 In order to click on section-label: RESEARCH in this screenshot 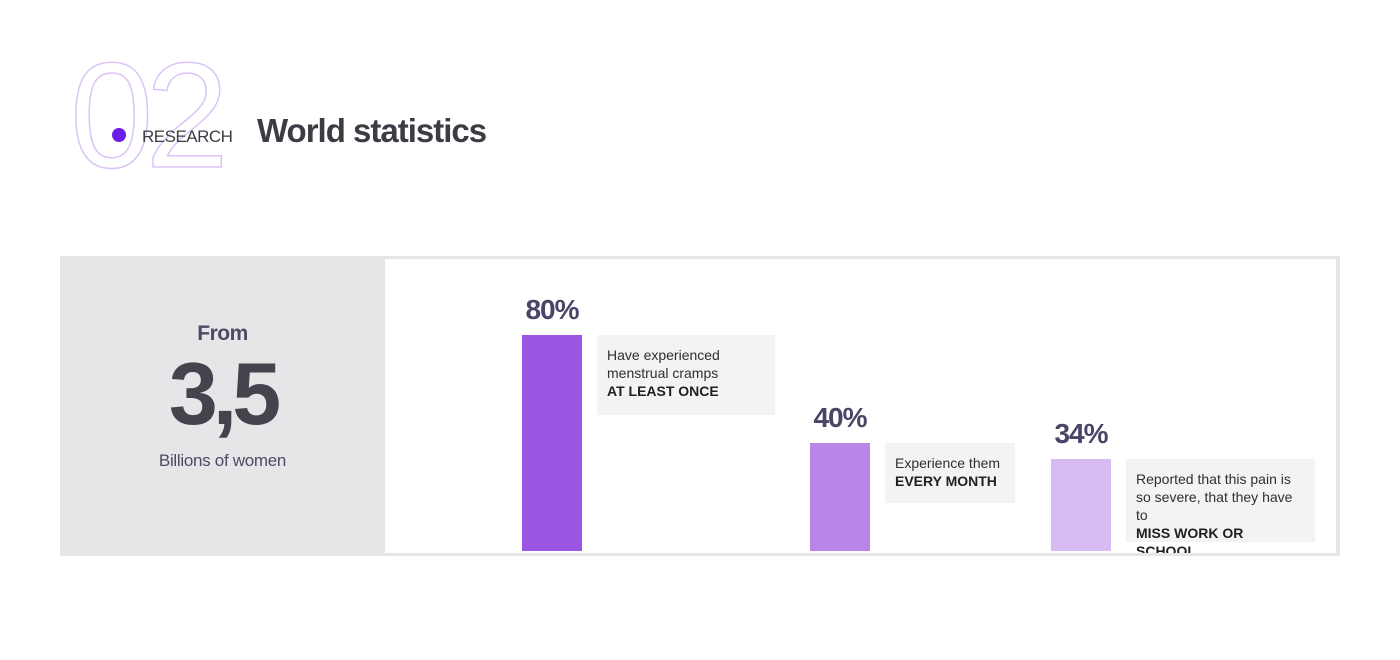, I will do `click(187, 136)`.